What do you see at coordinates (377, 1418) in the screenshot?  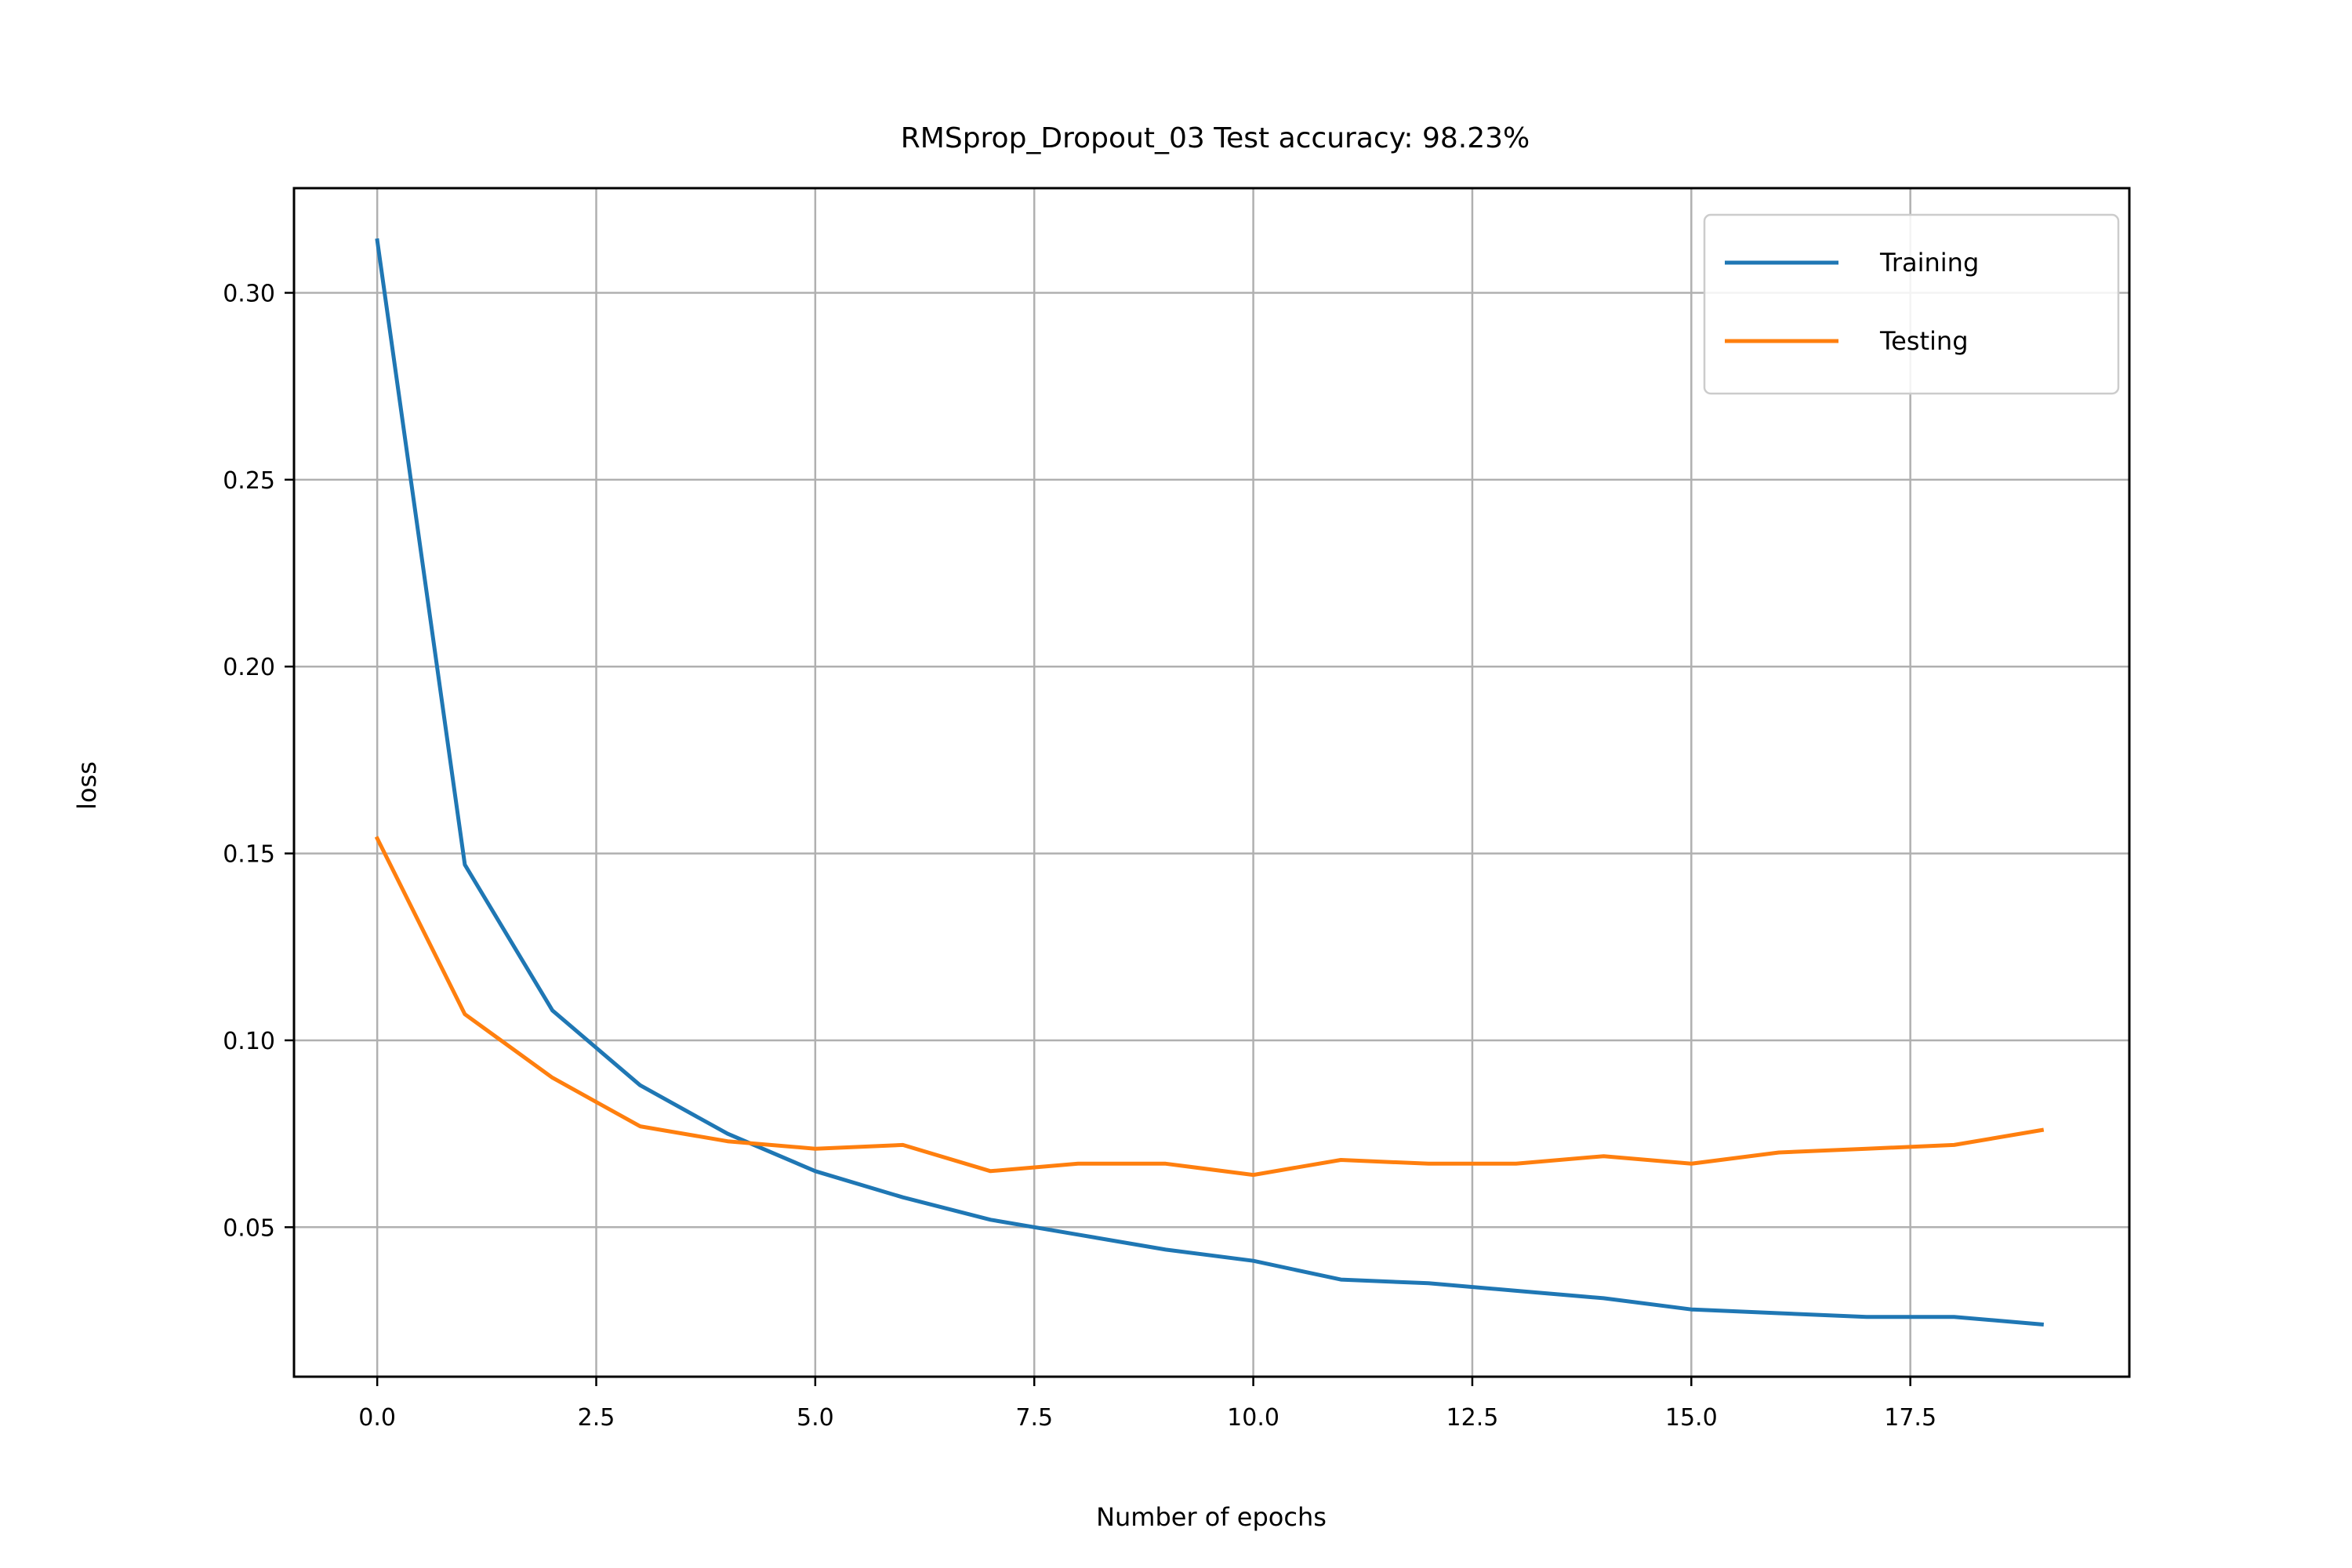 I see `x-tick-label: 0.0` at bounding box center [377, 1418].